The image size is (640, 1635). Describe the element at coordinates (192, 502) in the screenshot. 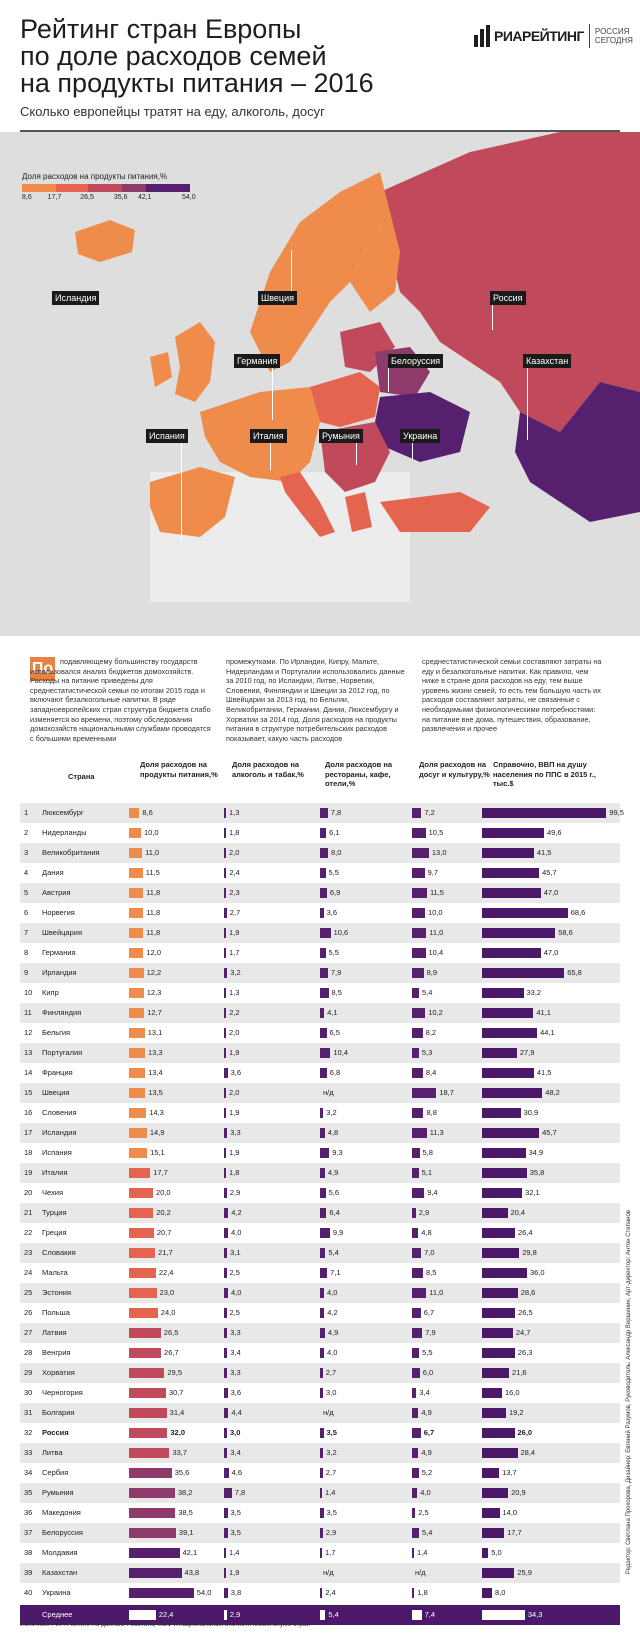

I see `region-iberia` at that location.